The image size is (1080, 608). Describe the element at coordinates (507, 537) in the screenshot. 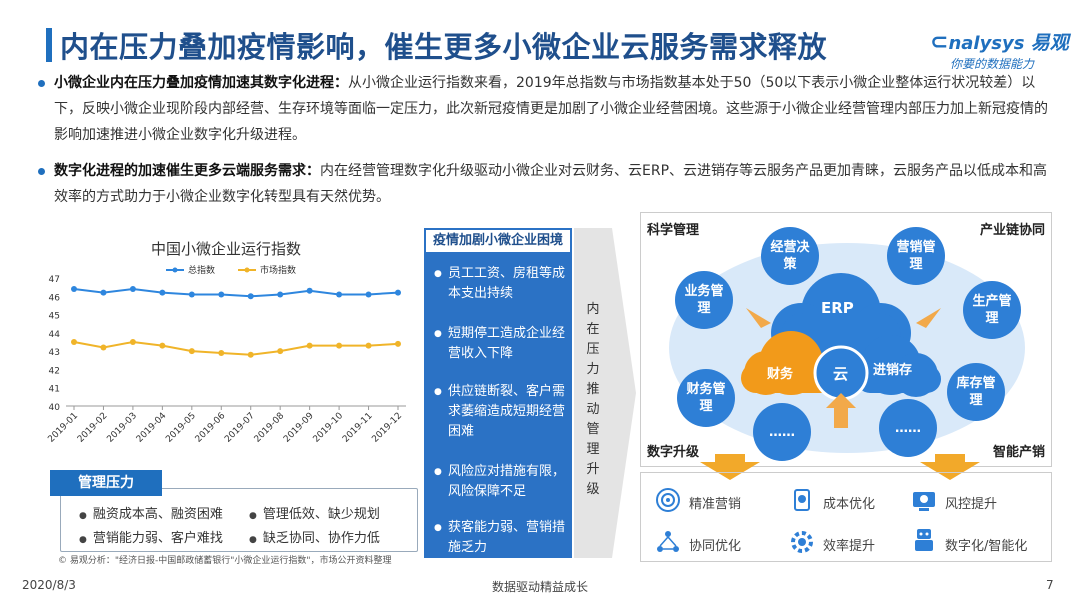

I see `impact-item-text: 获客能力弱、营销措施乏力` at that location.